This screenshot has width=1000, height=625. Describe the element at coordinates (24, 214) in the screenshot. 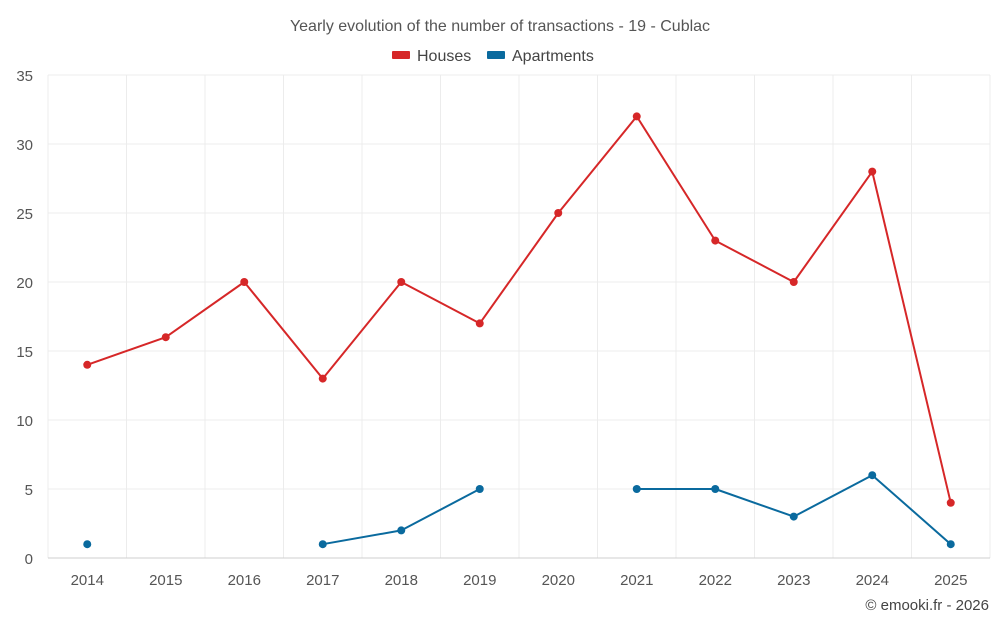

I see `y-tick-label: 25` at that location.